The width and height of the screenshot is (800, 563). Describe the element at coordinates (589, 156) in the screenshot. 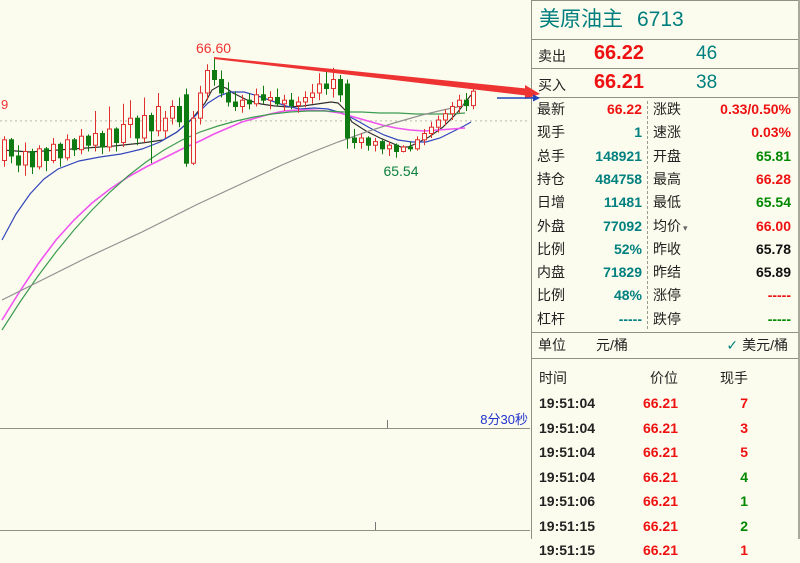

I see `stat-总手: 总手 148921` at that location.